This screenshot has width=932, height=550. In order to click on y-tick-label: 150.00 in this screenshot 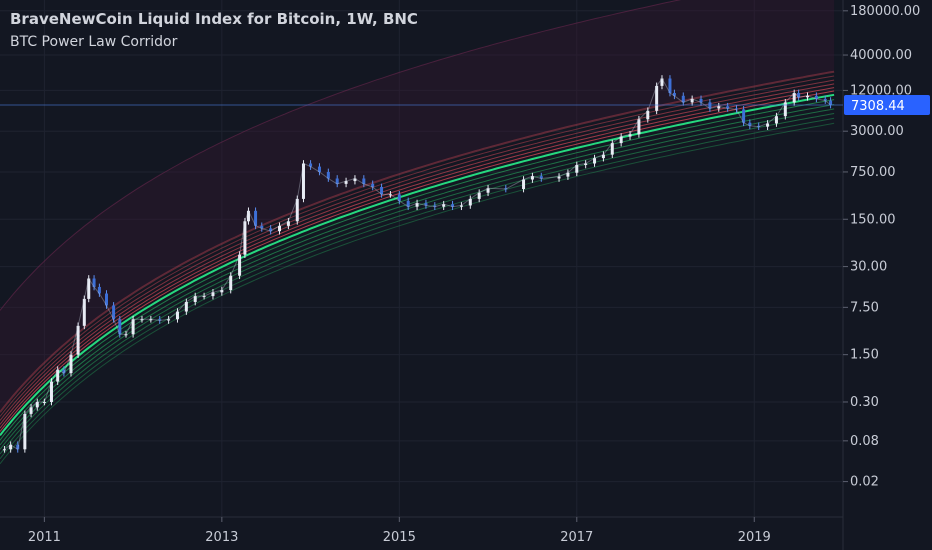, I will do `click(873, 219)`.